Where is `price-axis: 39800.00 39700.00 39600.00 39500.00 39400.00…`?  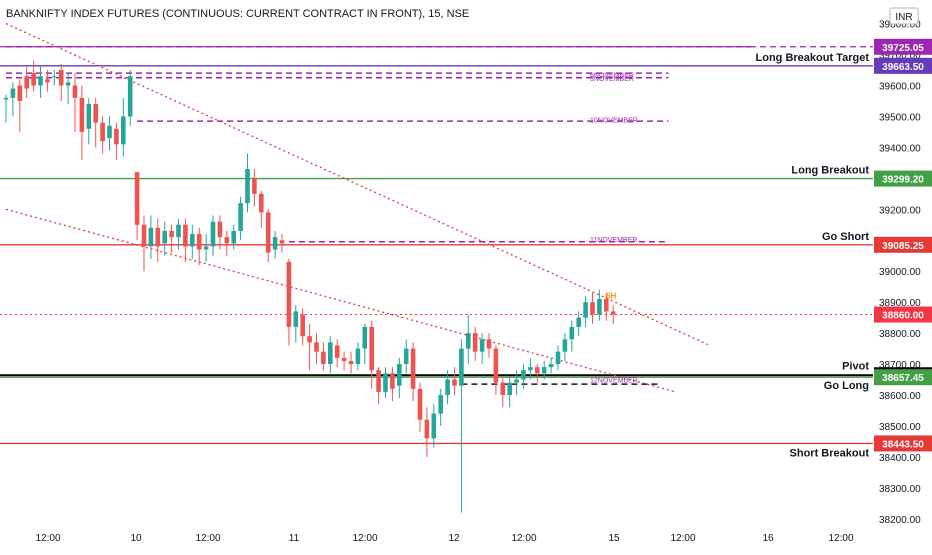 price-axis: 39800.00 39700.00 39600.00 39500.00 39400.00… is located at coordinates (903, 275).